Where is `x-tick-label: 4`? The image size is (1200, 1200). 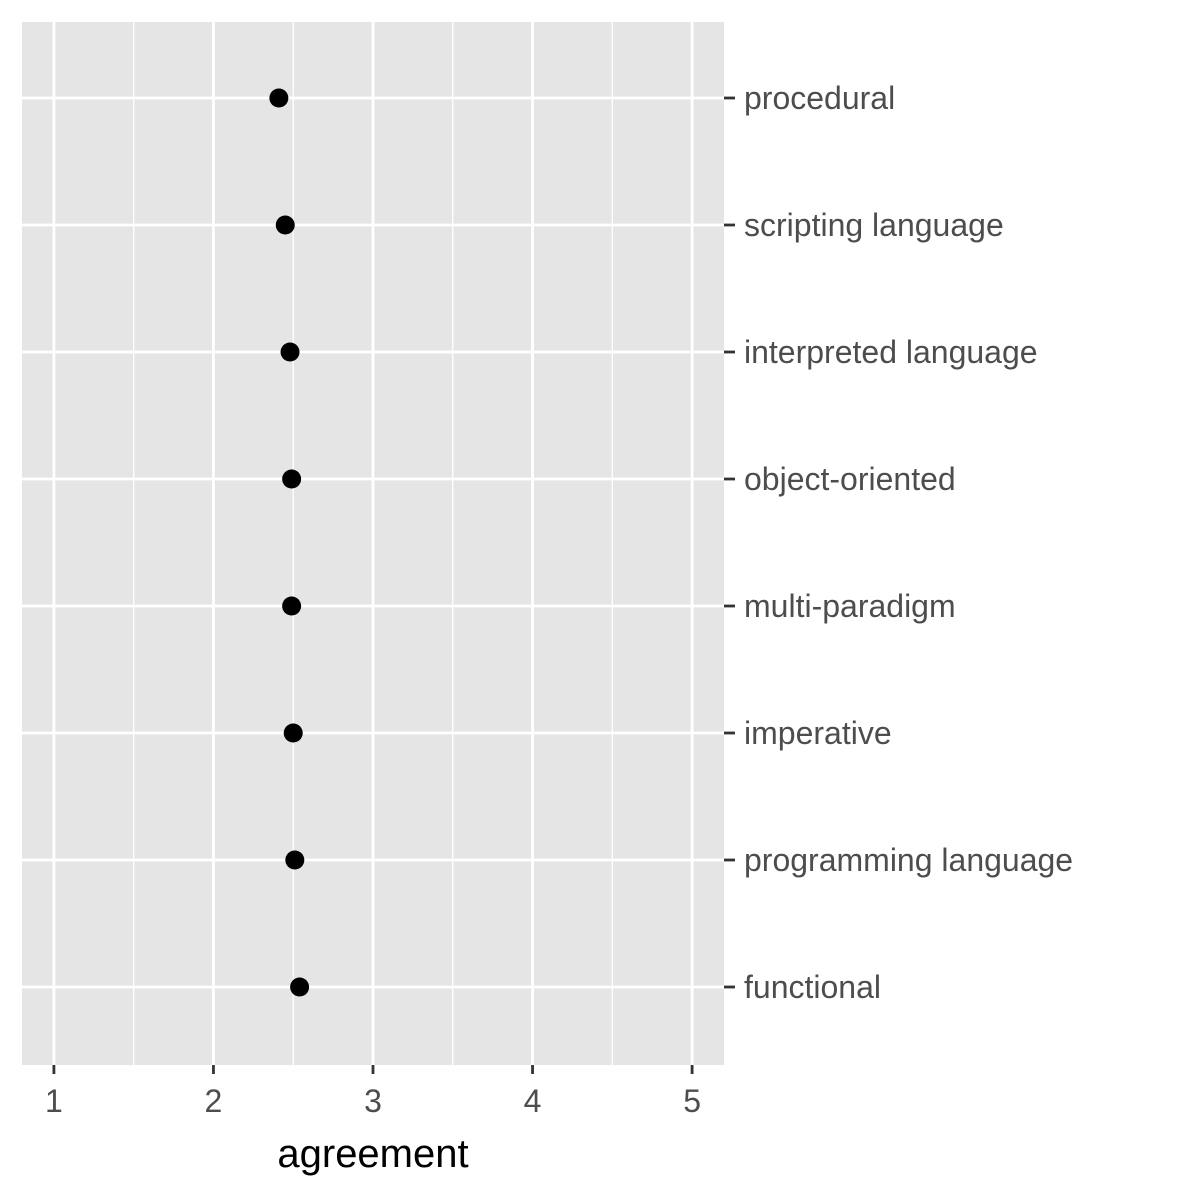
x-tick-label: 4 is located at coordinates (533, 1101).